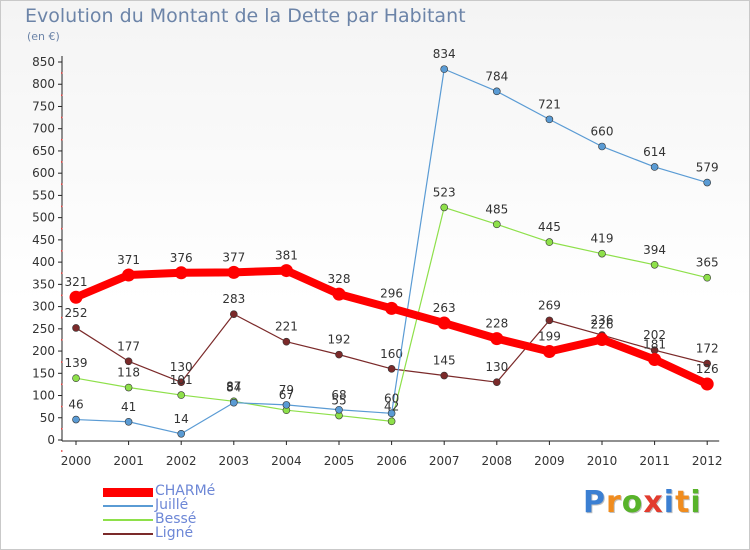  I want to click on data-label: 365, so click(707, 263).